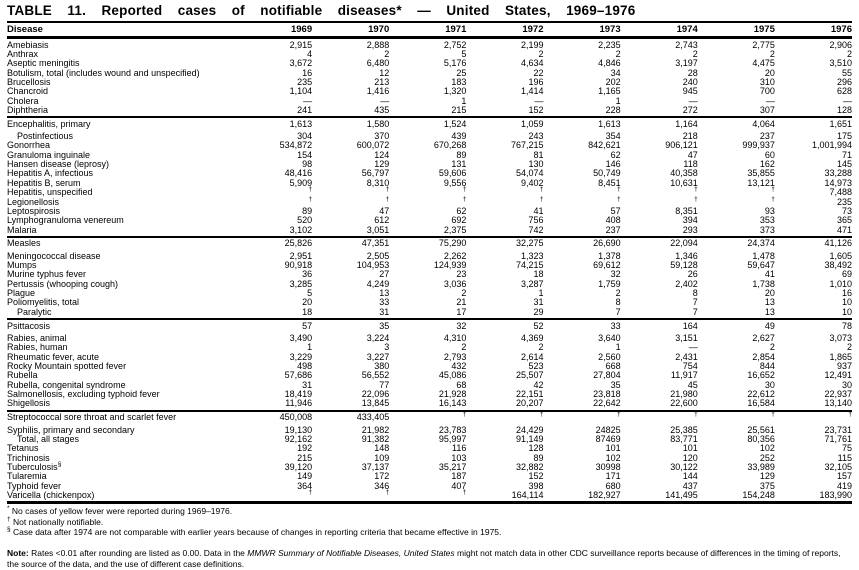 The width and height of the screenshot is (859, 570). What do you see at coordinates (459, 366) in the screenshot?
I see `value-cell: 432` at bounding box center [459, 366].